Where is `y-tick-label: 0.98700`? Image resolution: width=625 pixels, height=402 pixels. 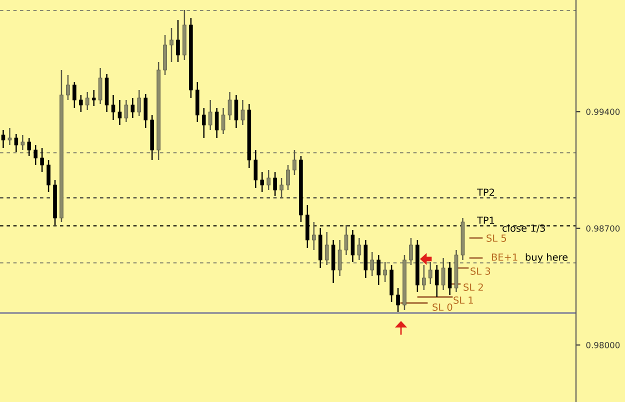 y-tick-label: 0.98700 is located at coordinates (603, 228).